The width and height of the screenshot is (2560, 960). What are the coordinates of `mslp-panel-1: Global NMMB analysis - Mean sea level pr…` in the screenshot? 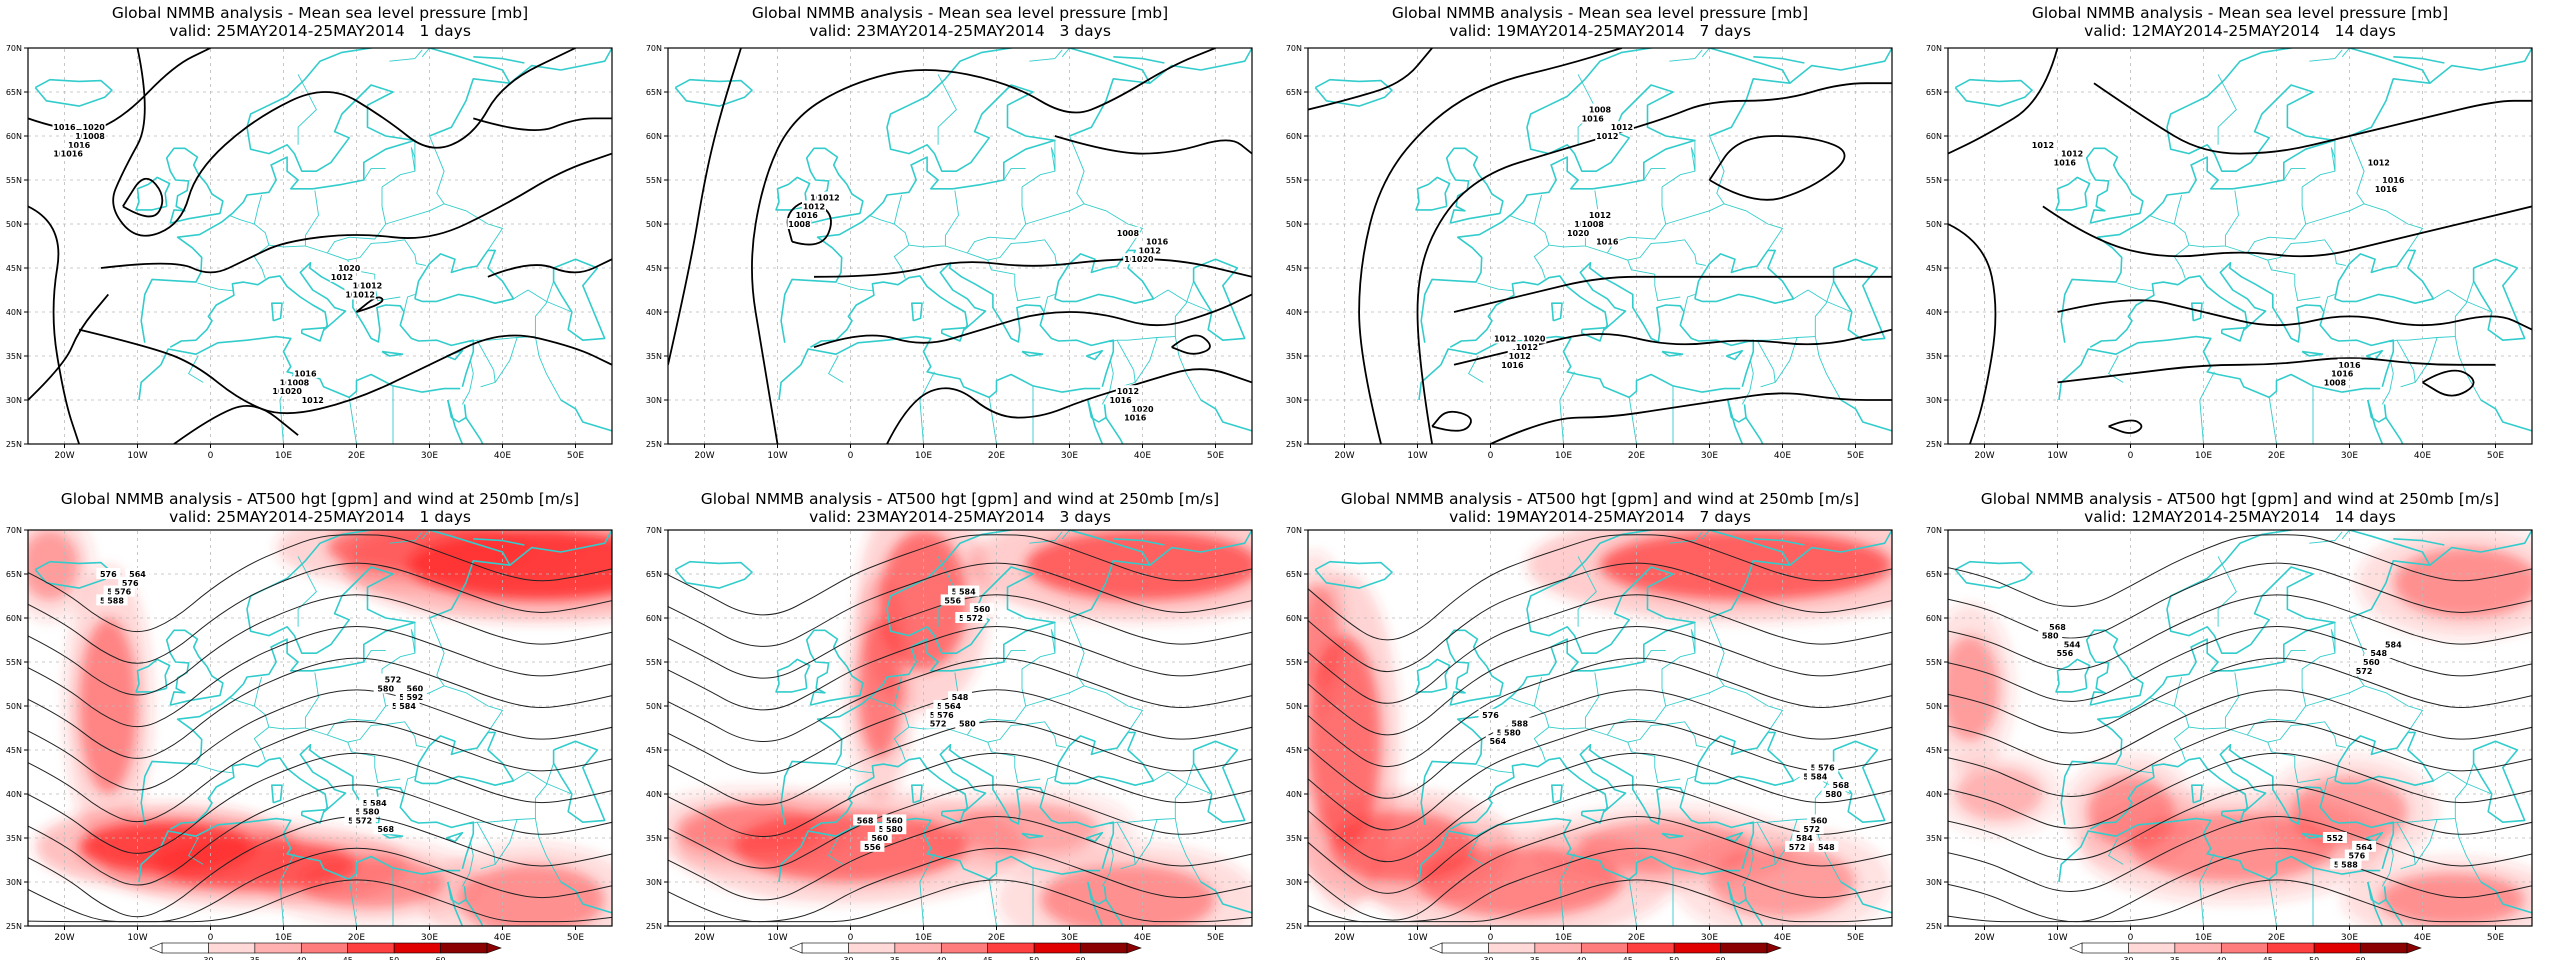 It's located at (320, 240).